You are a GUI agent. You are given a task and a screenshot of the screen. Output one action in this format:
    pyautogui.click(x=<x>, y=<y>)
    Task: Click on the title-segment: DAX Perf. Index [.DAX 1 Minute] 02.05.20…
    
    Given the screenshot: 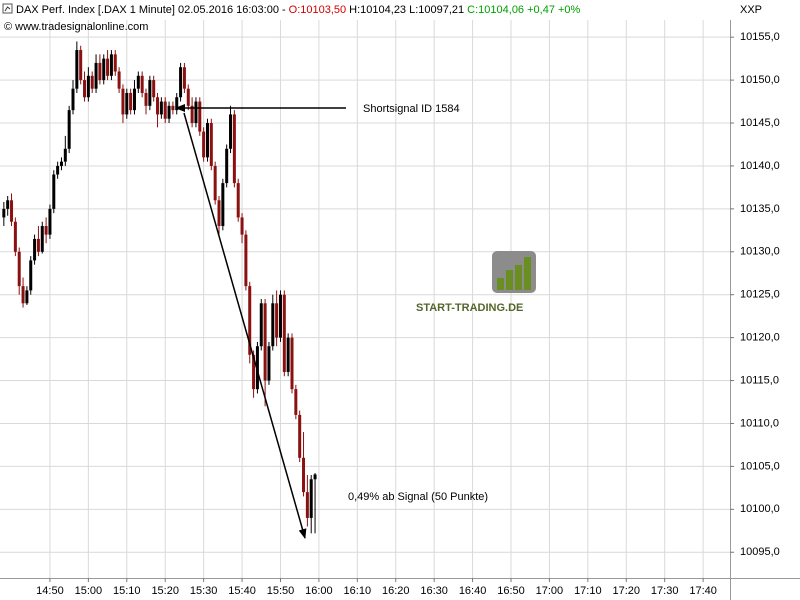 What is the action you would take?
    pyautogui.click(x=151, y=10)
    